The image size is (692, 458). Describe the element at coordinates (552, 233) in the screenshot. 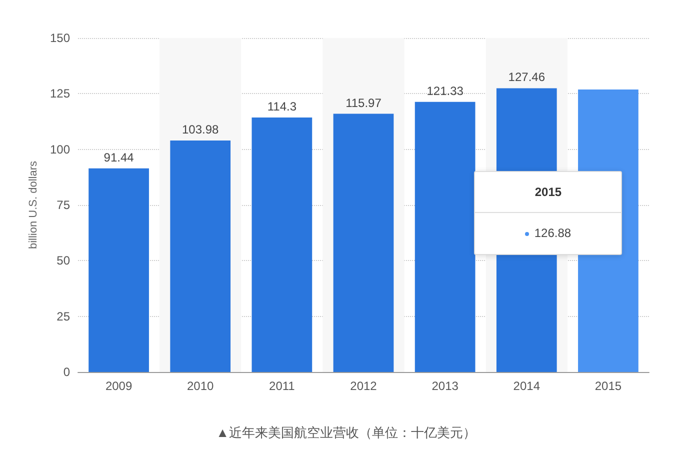

I see `annotation: 126.88` at that location.